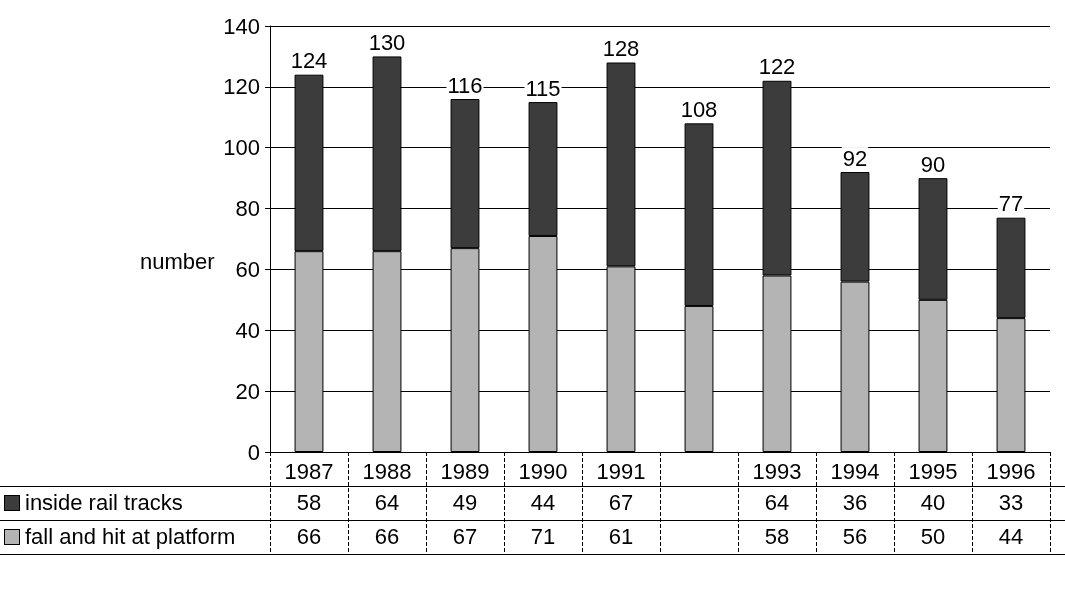 The width and height of the screenshot is (1065, 616). Describe the element at coordinates (543, 537) in the screenshot. I see `data-label: 71` at that location.